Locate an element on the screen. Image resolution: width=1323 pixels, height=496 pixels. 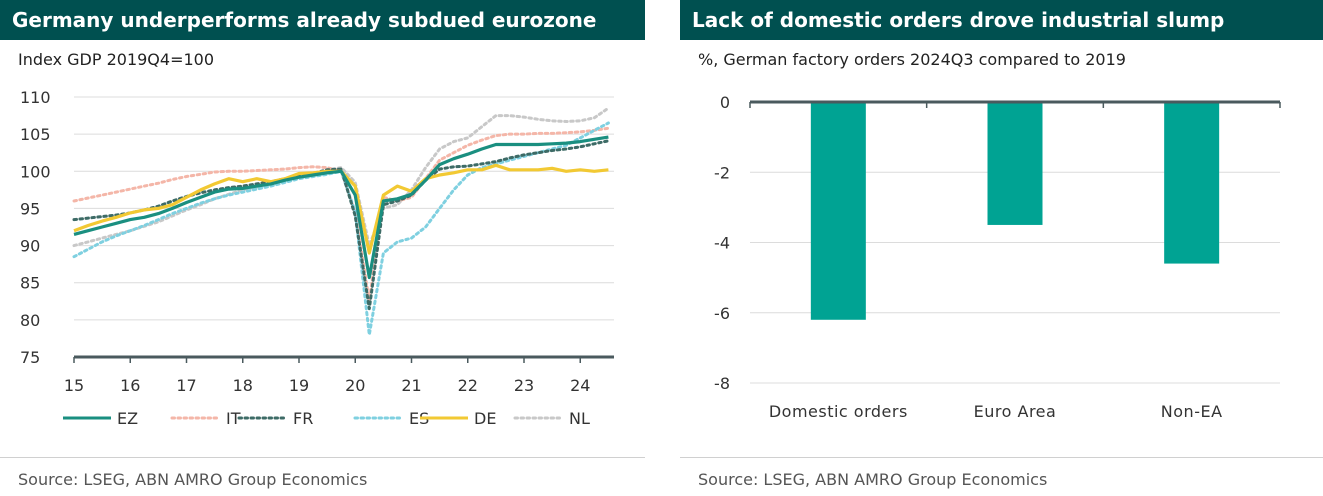
x-tick-label: 21 is located at coordinates (411, 385).